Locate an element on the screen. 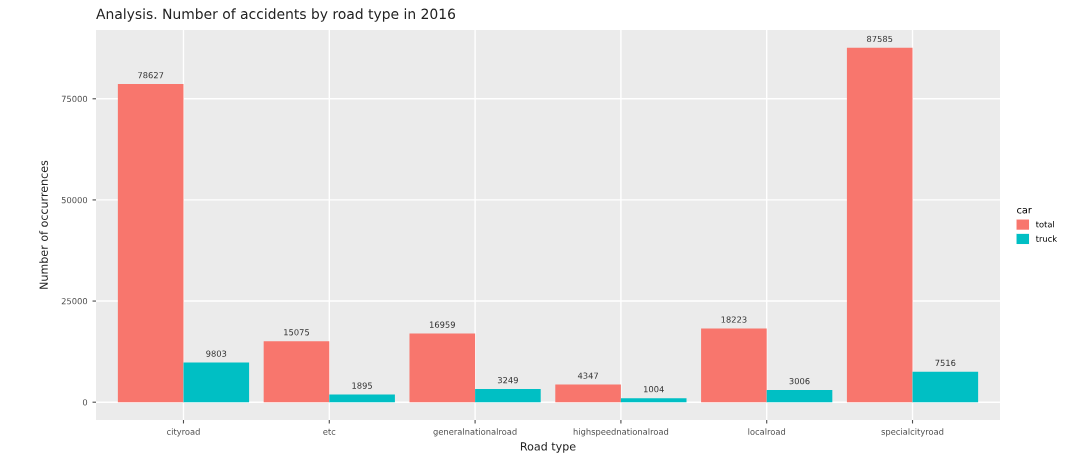  data-label: 16959 is located at coordinates (442, 324).